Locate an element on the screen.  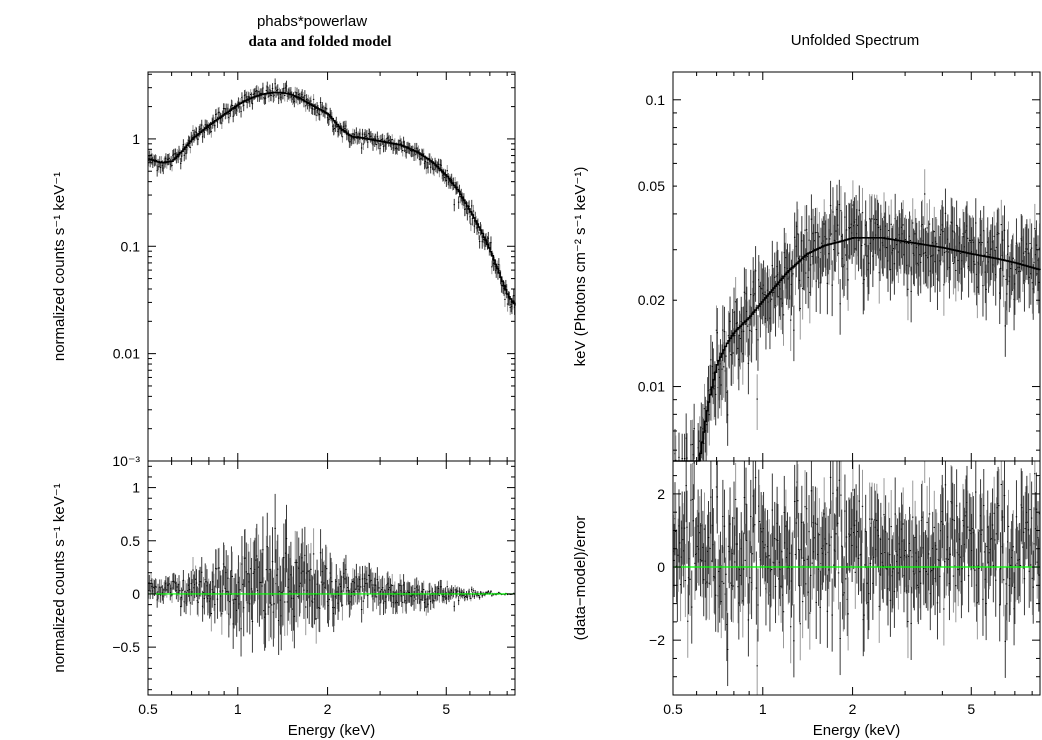
right-title: Unfolded Spectrum is located at coordinates (855, 40).